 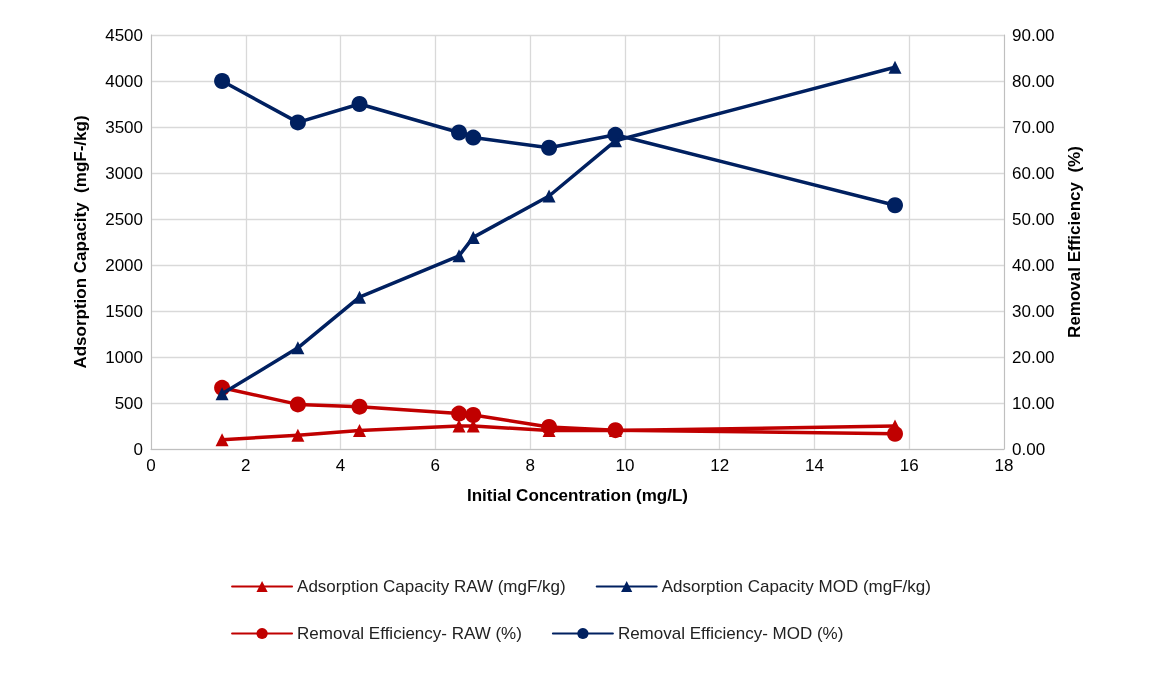 What do you see at coordinates (340, 465) in the screenshot?
I see `x-tick-label: 4` at bounding box center [340, 465].